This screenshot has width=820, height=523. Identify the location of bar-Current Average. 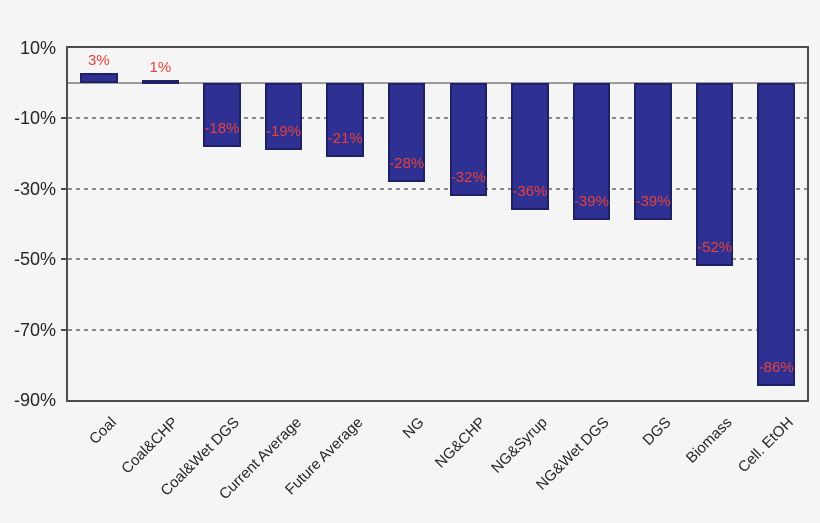
(283, 117).